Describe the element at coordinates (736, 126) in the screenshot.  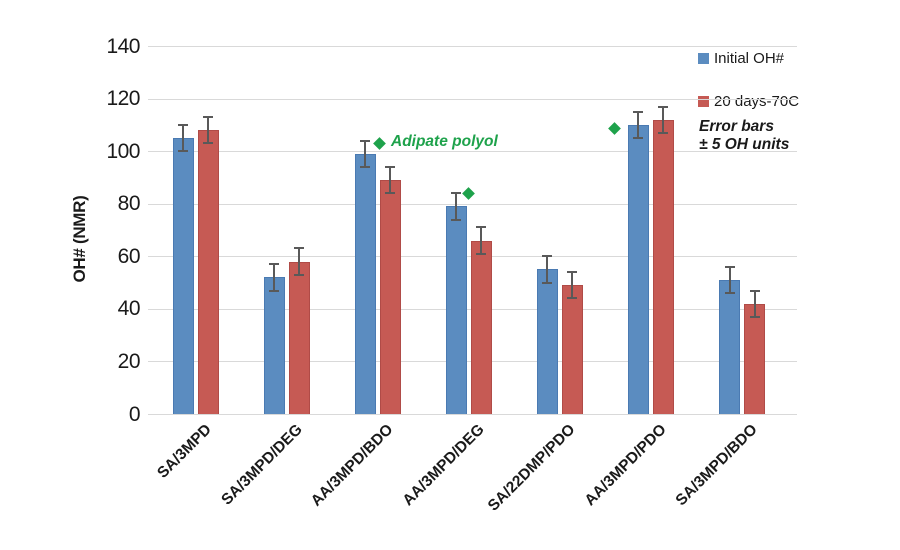
I see `error-bars-note-line1: Error bars` at that location.